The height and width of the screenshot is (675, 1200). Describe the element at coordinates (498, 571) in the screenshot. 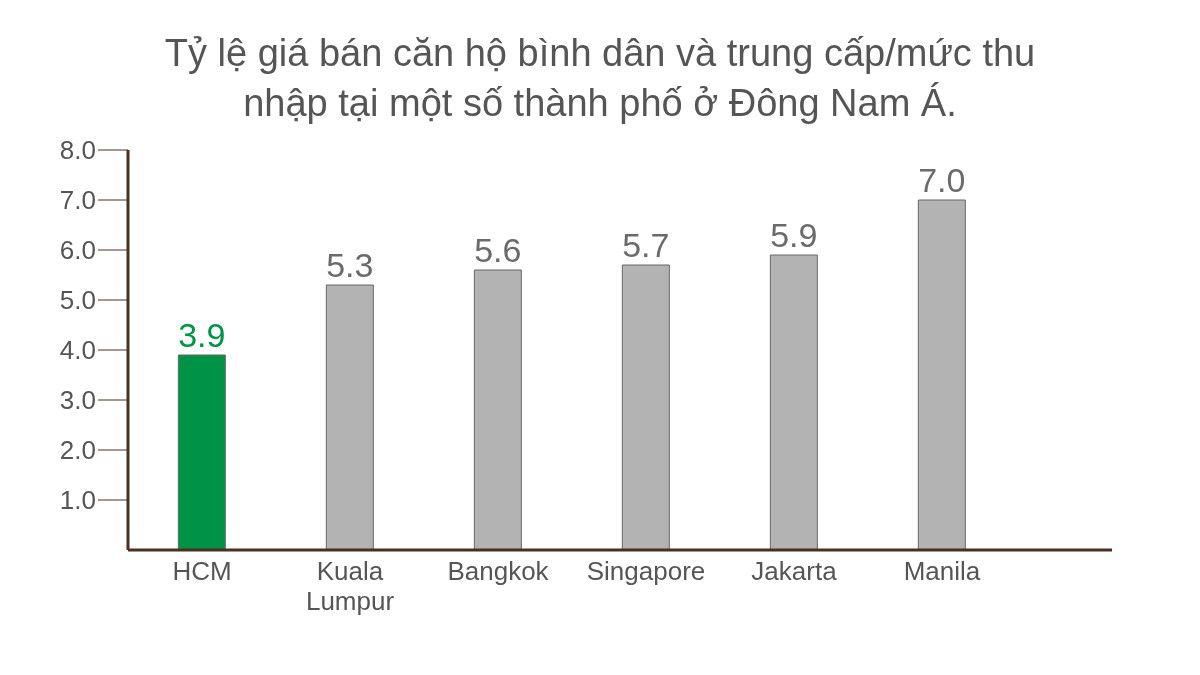

I see `x-tick-label: Bangkok` at that location.